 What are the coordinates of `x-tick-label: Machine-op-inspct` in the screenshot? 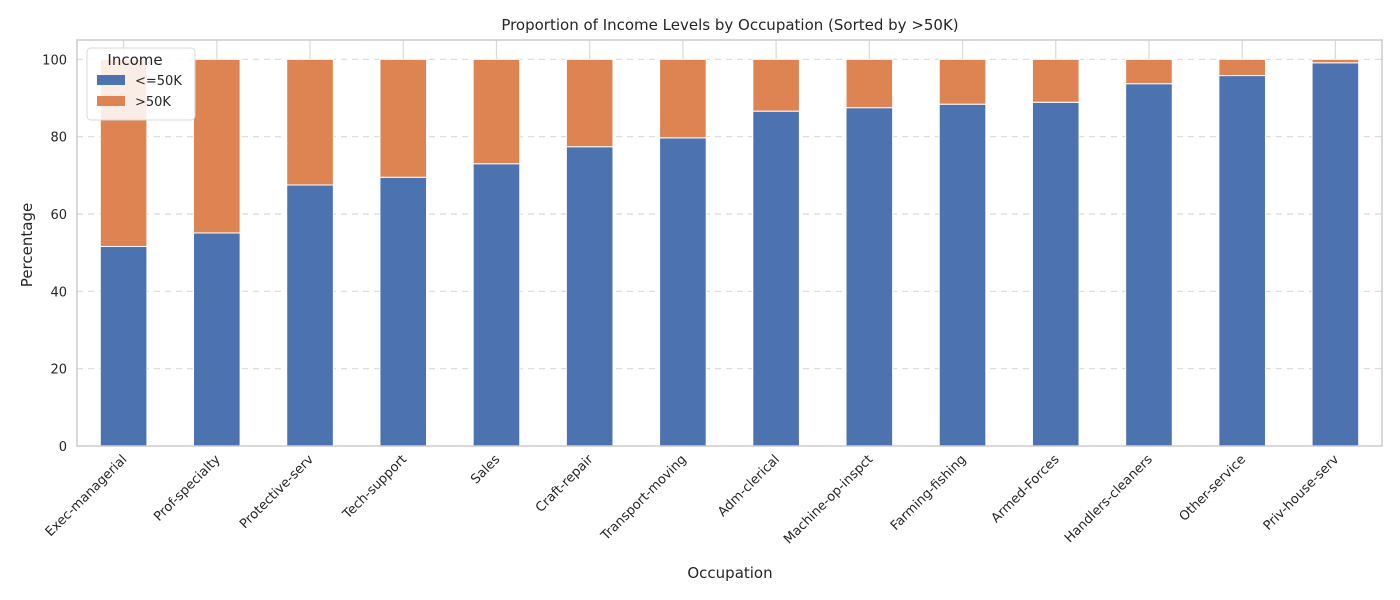 It's located at (828, 499).